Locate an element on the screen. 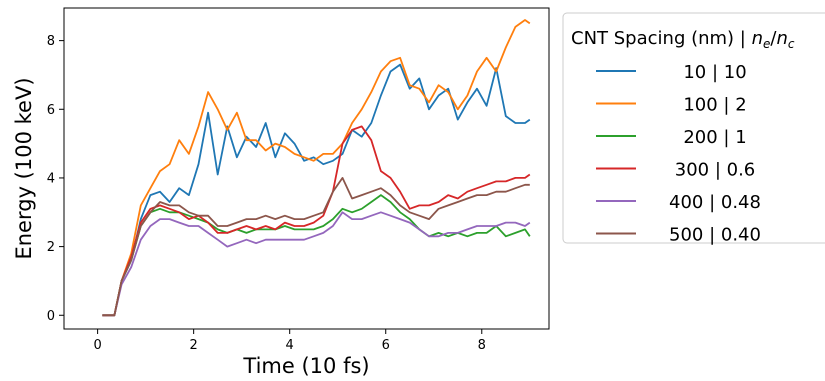  y-tick-label-1: 2 is located at coordinates (51, 247).